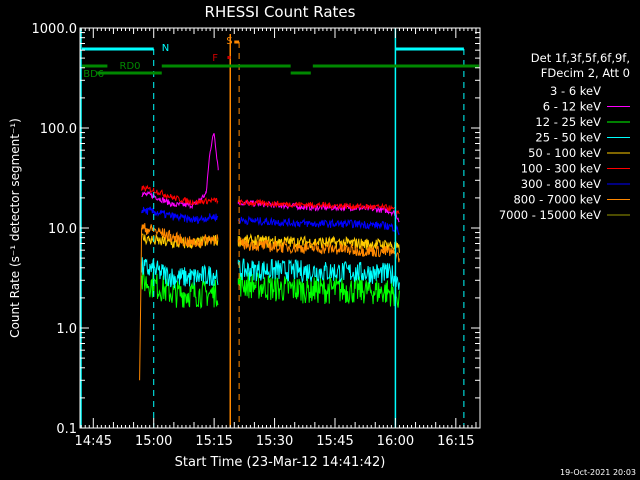  I want to click on x-tick-label: 15:15, so click(213, 441).